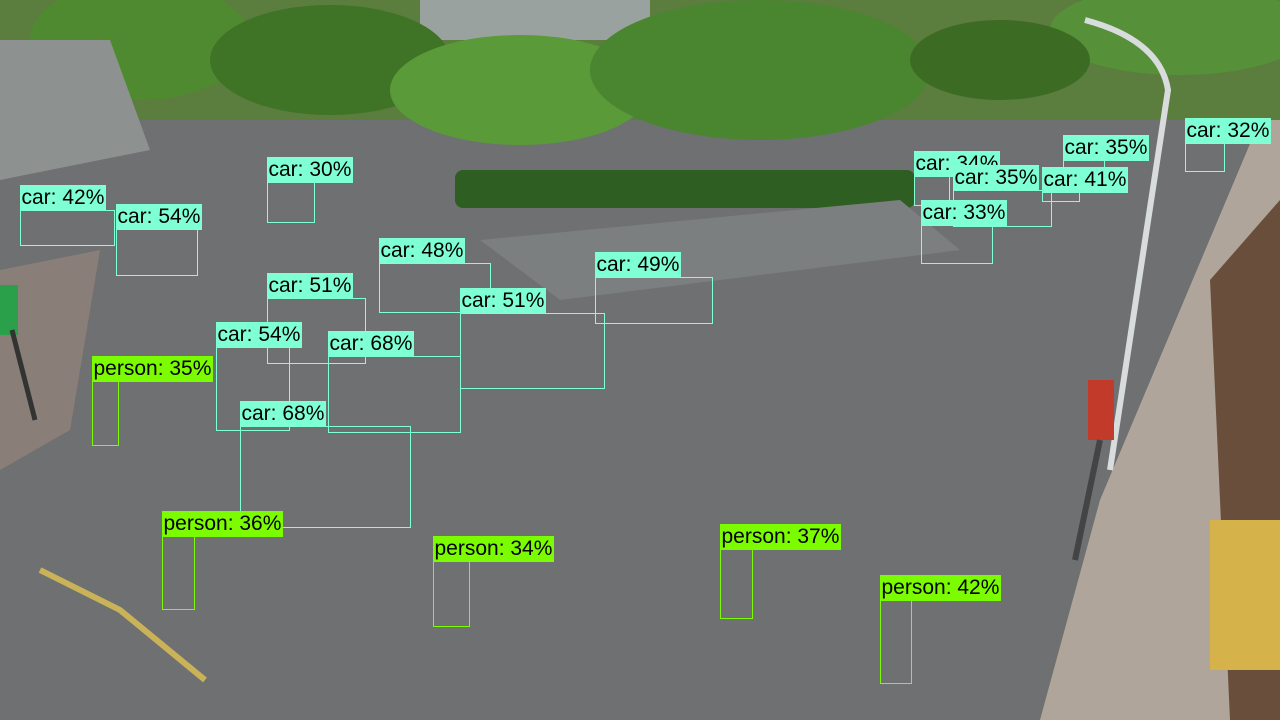 This screenshot has width=1280, height=720. I want to click on detection-label: car: 41%, so click(1085, 180).